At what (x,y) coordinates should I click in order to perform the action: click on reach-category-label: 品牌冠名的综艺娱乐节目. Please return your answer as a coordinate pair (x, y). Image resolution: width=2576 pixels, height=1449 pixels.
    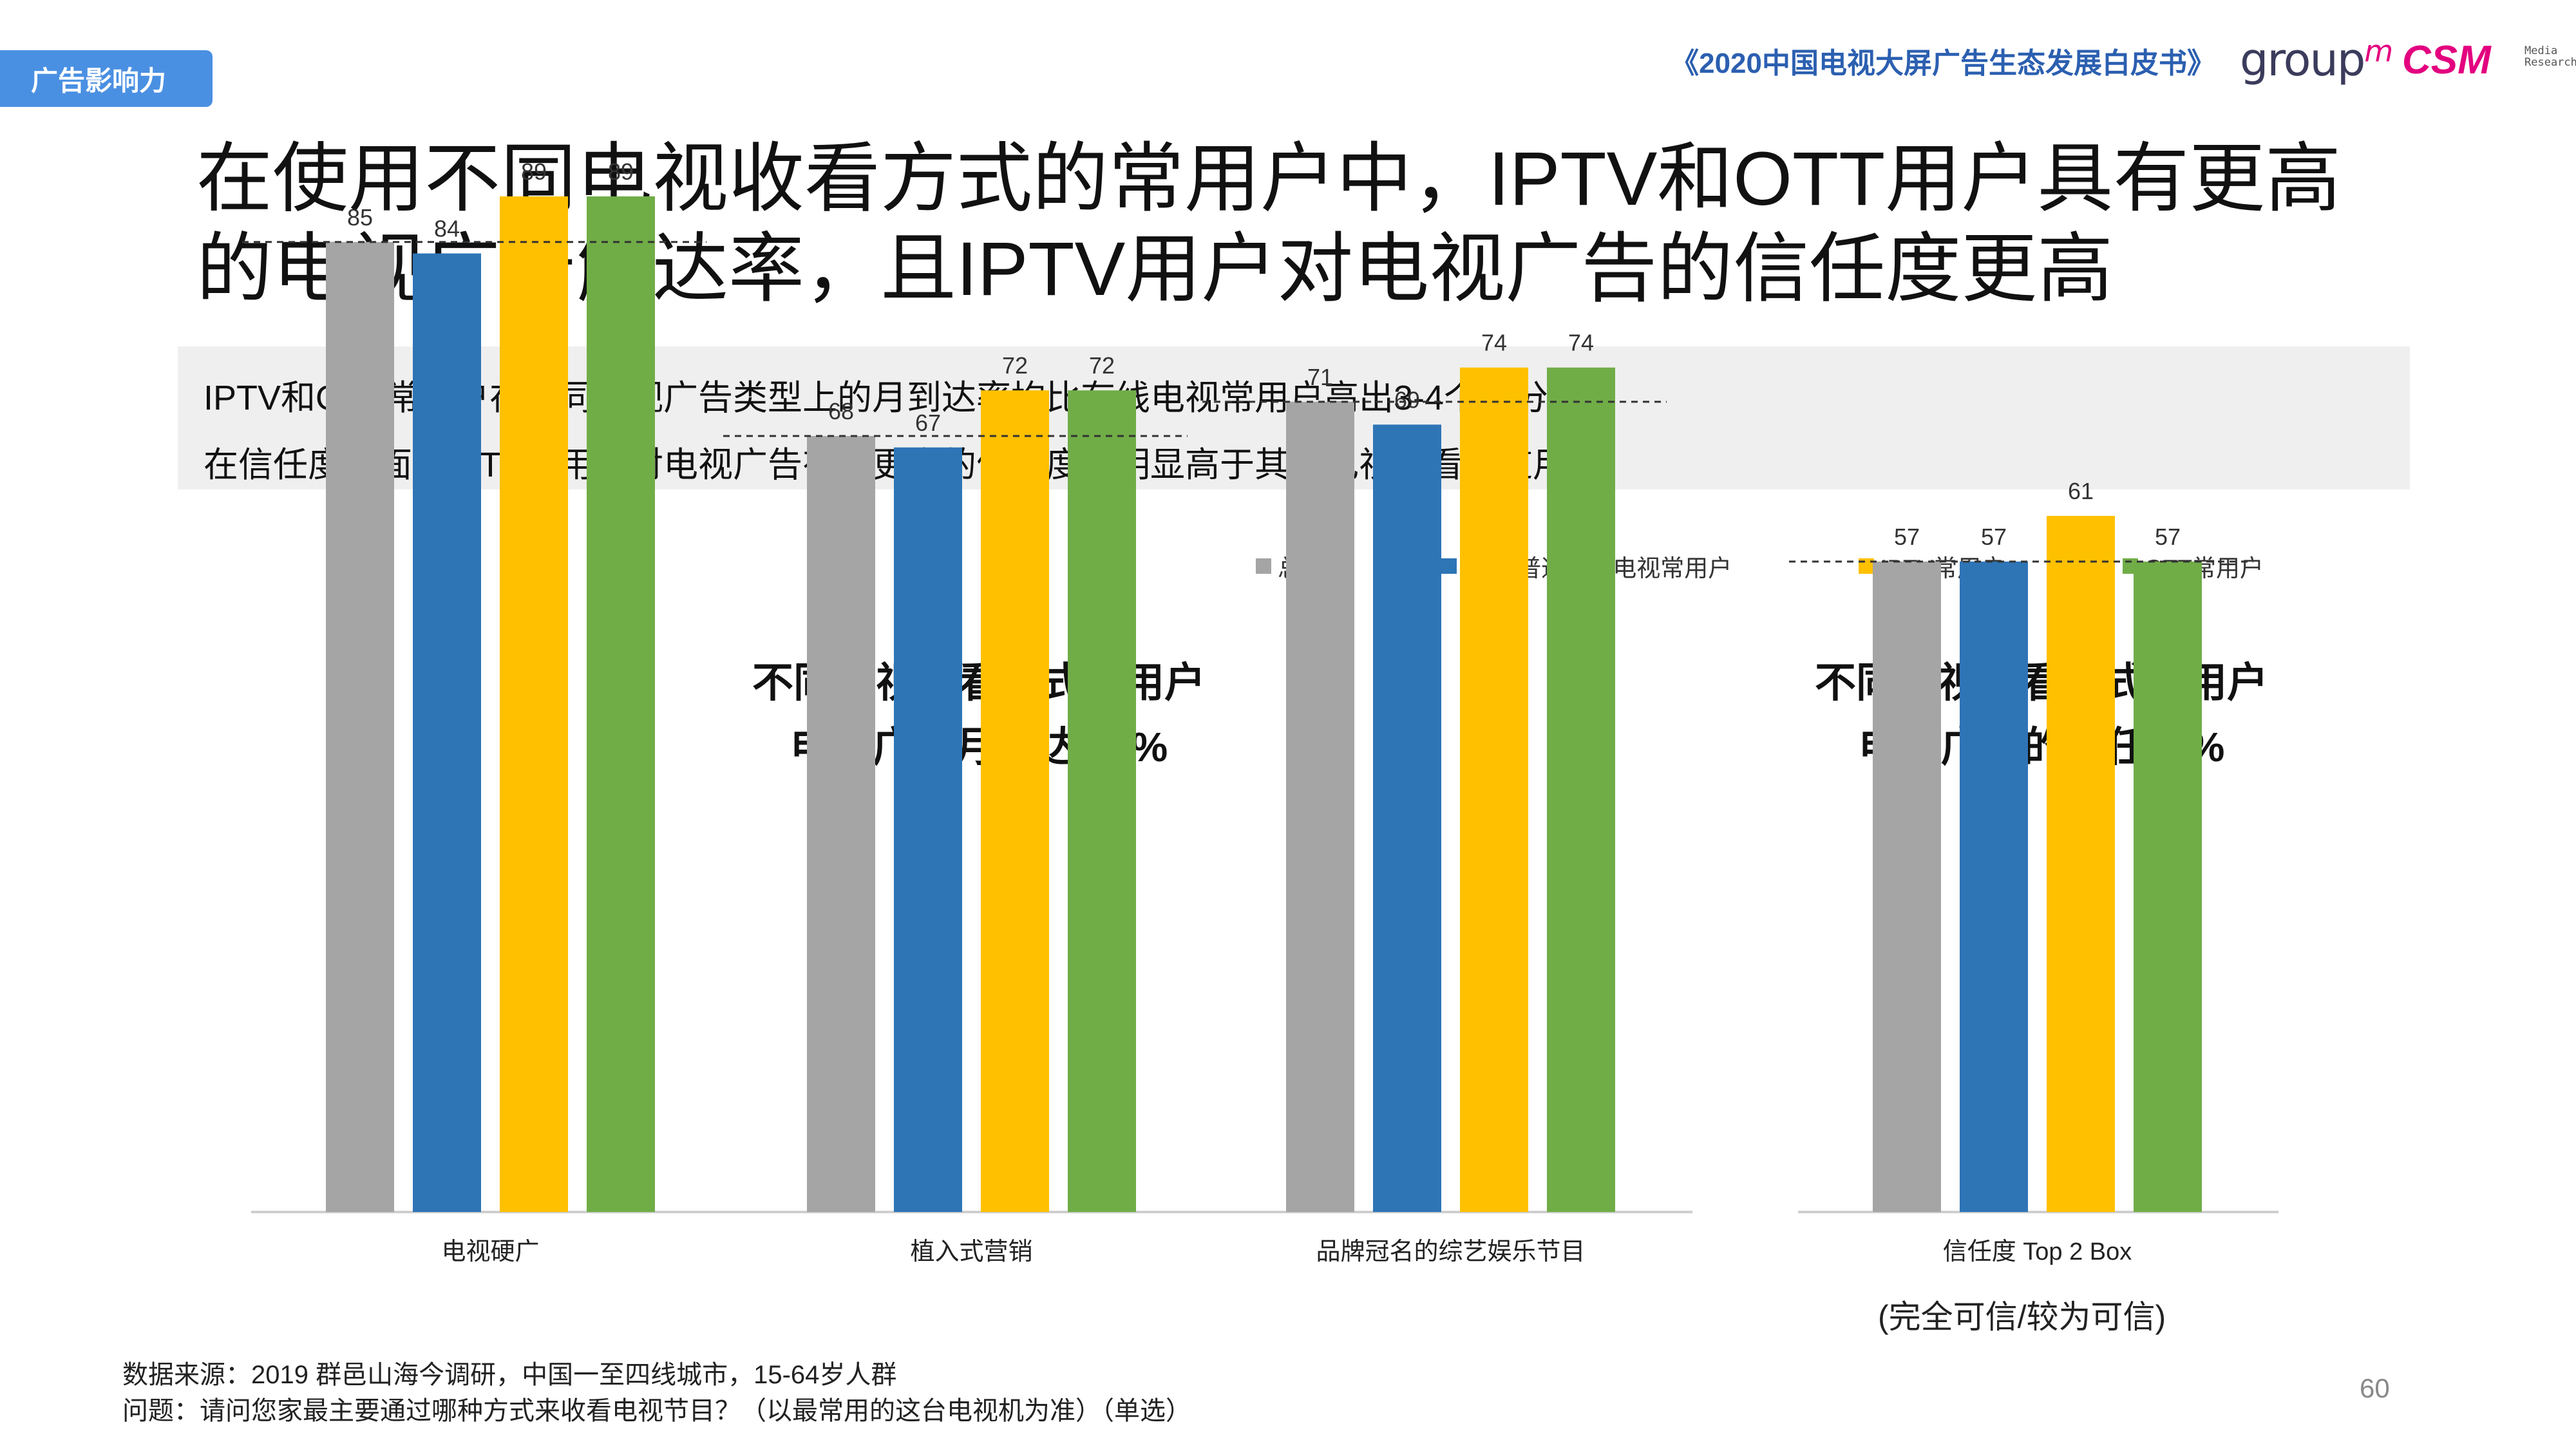
    Looking at the image, I should click on (1450, 1252).